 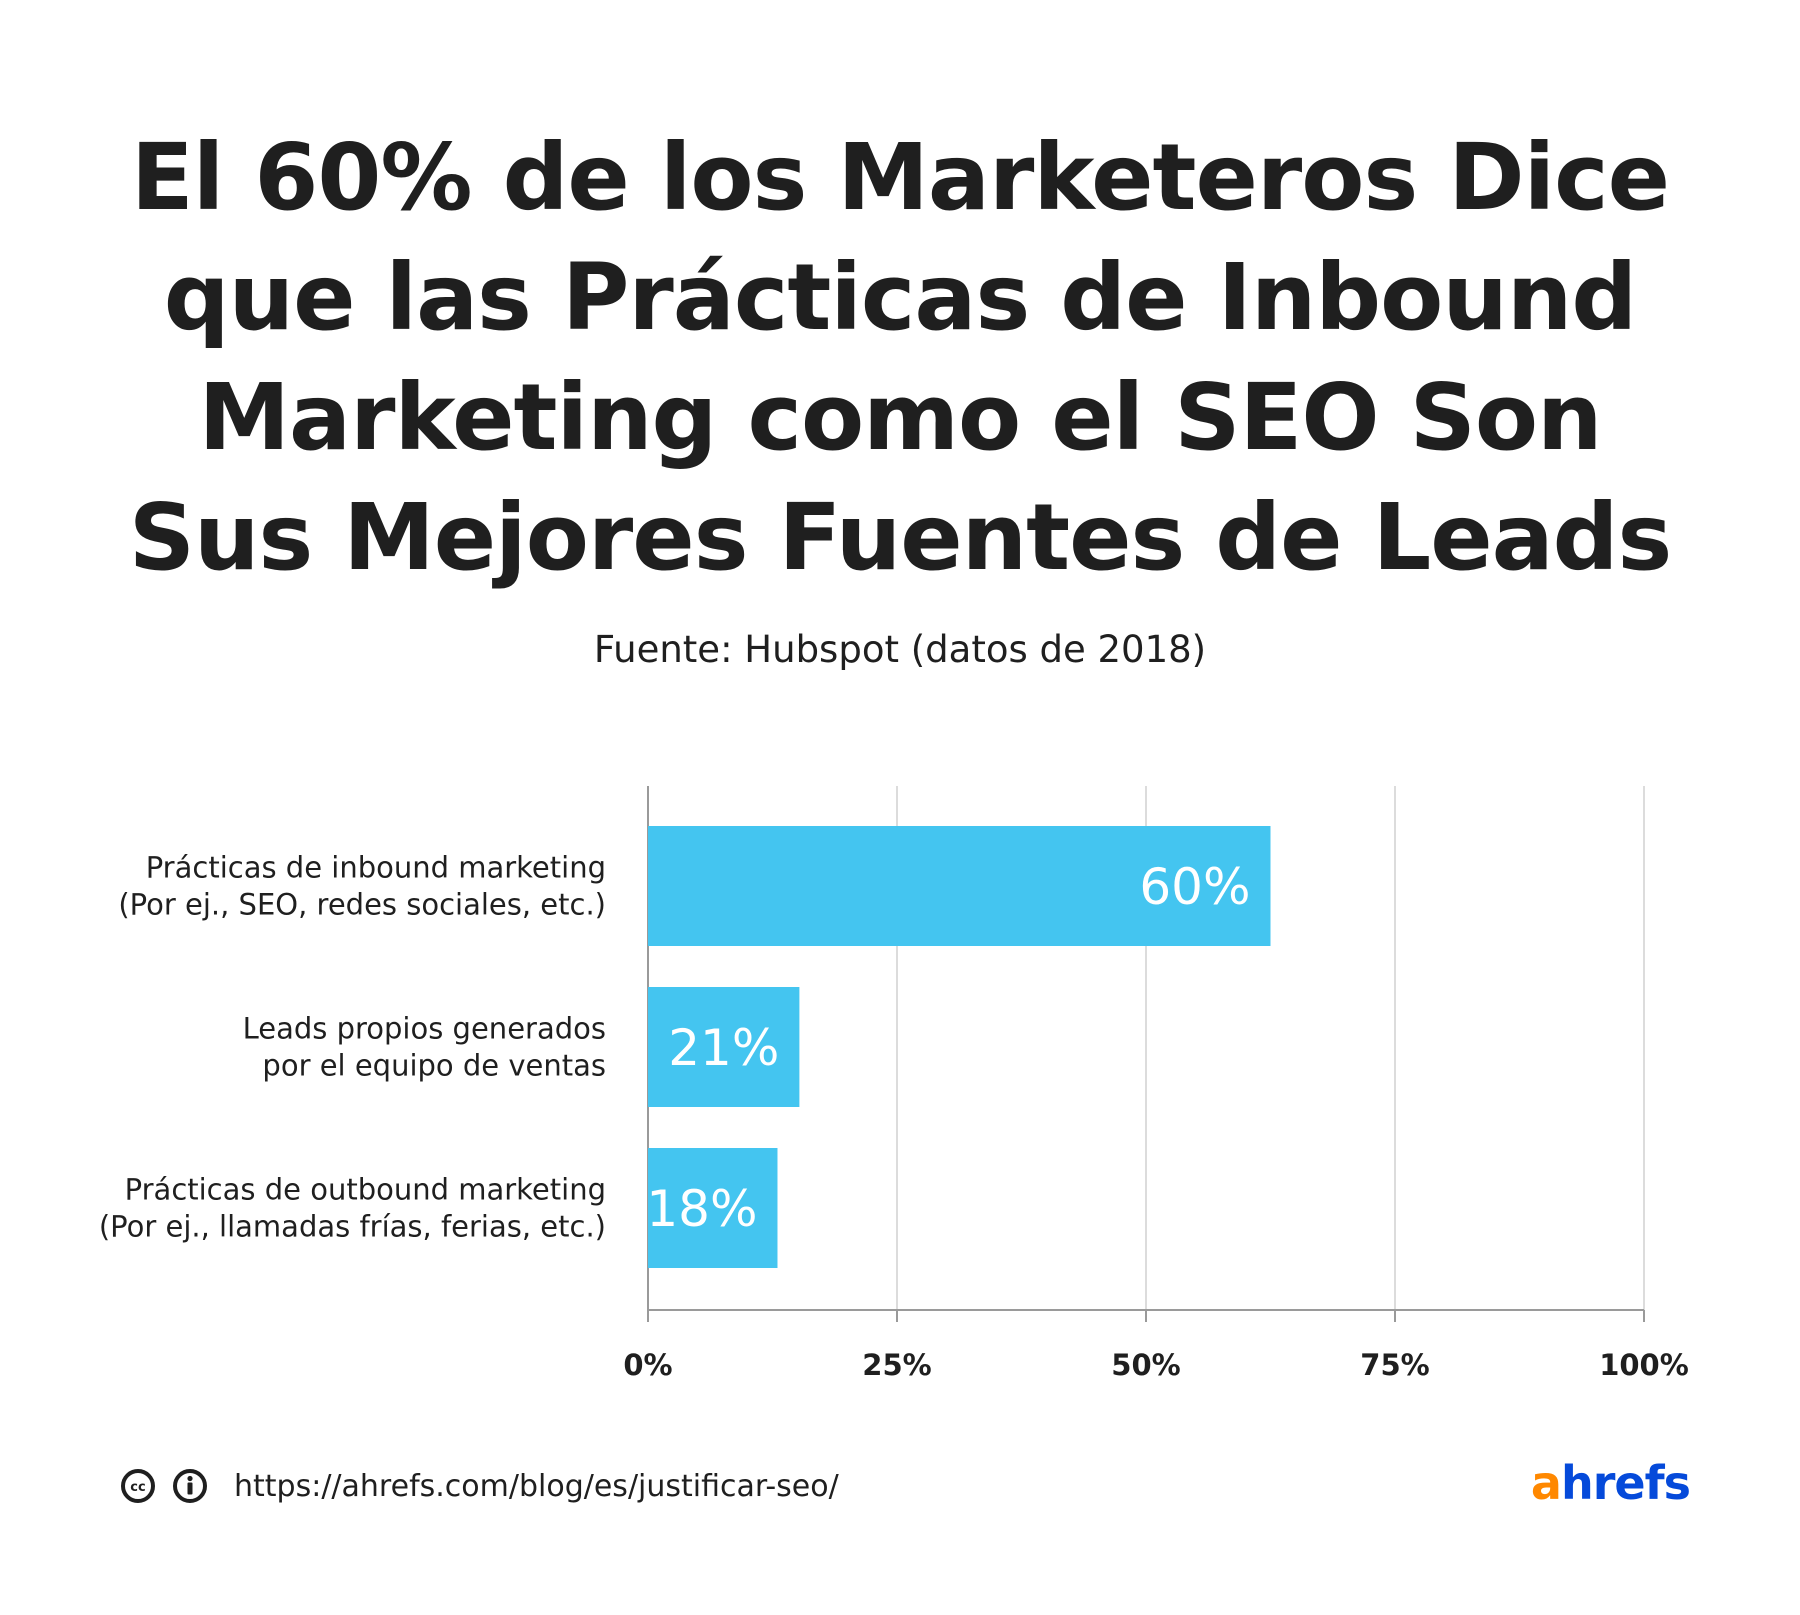 What do you see at coordinates (1546, 1483) in the screenshot?
I see `logo-letter-a: a` at bounding box center [1546, 1483].